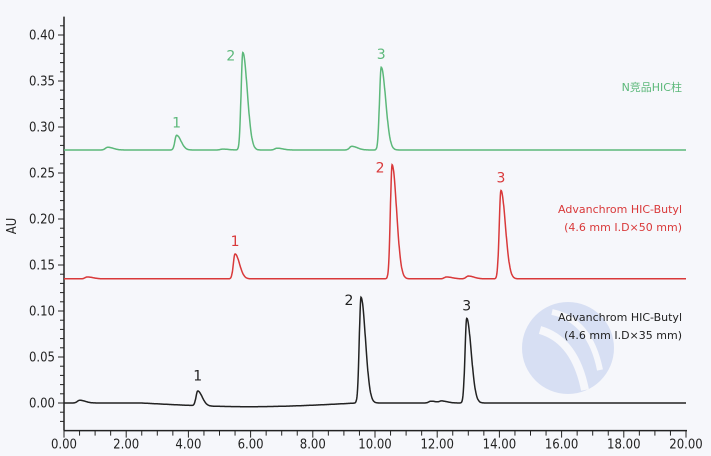  What do you see at coordinates (251, 445) in the screenshot?
I see `x-tick-label: 6.00` at bounding box center [251, 445].